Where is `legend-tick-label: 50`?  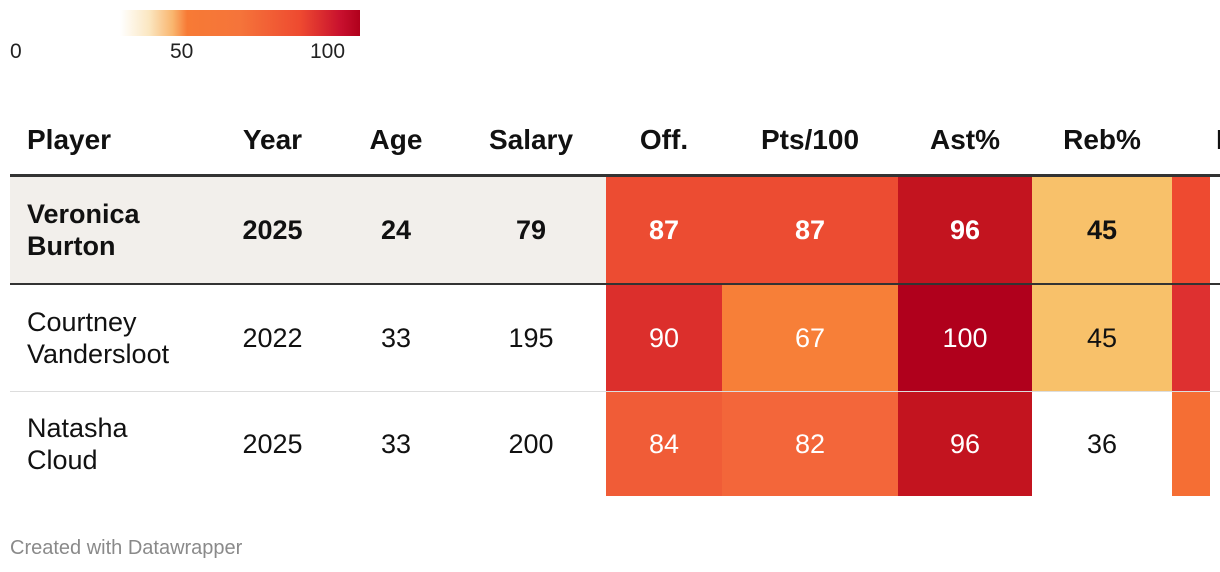
legend-tick-label: 50 is located at coordinates (182, 51).